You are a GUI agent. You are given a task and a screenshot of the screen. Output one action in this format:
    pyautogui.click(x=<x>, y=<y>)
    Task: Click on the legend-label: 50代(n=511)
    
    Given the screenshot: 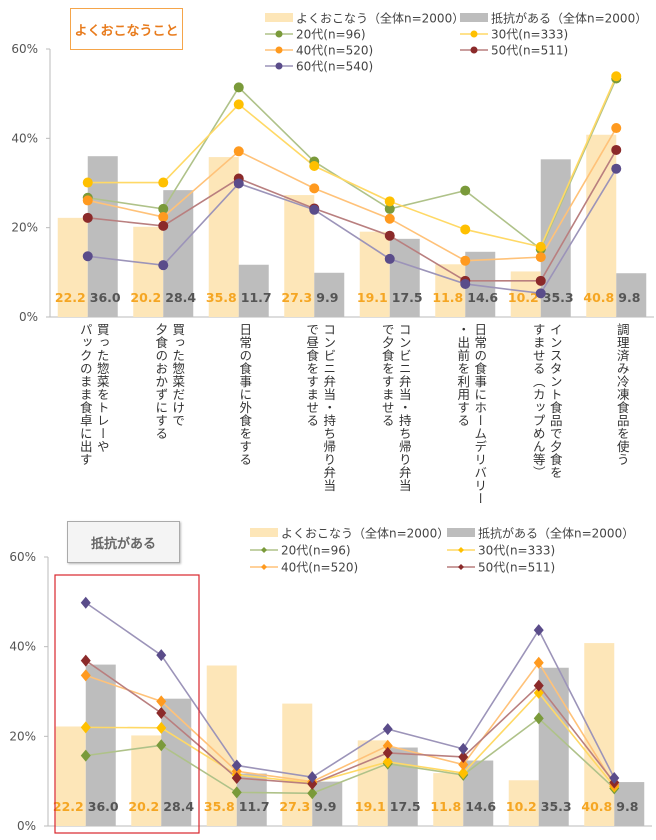 What is the action you would take?
    pyautogui.click(x=516, y=568)
    